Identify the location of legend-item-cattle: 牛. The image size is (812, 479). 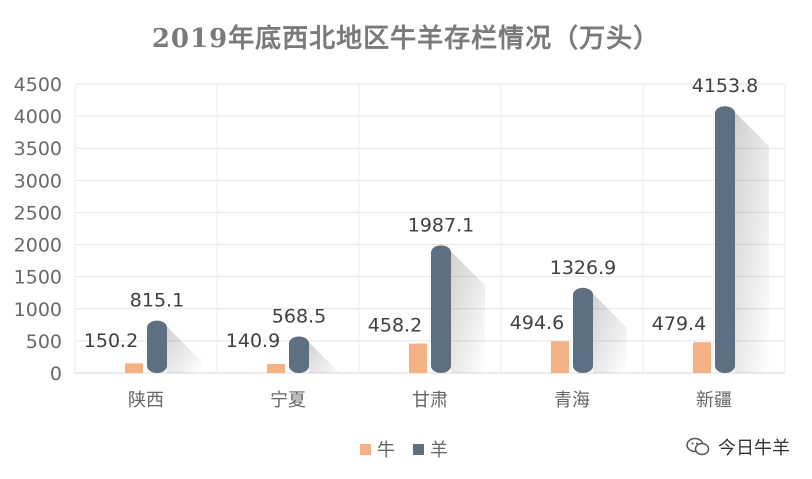
(377, 449).